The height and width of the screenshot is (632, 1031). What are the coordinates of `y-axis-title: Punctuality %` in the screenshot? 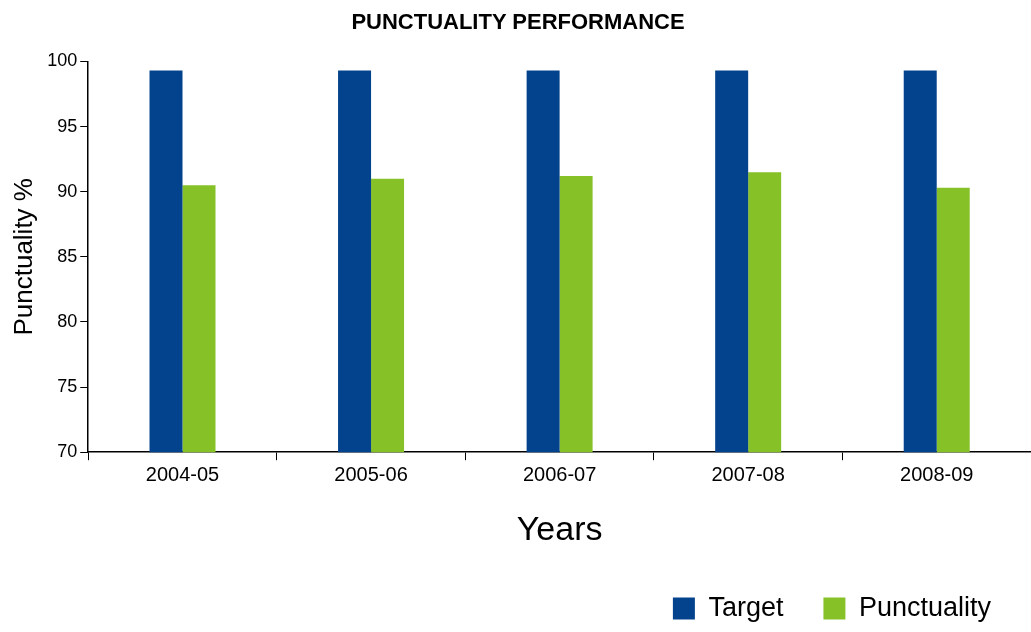 It's located at (22, 257).